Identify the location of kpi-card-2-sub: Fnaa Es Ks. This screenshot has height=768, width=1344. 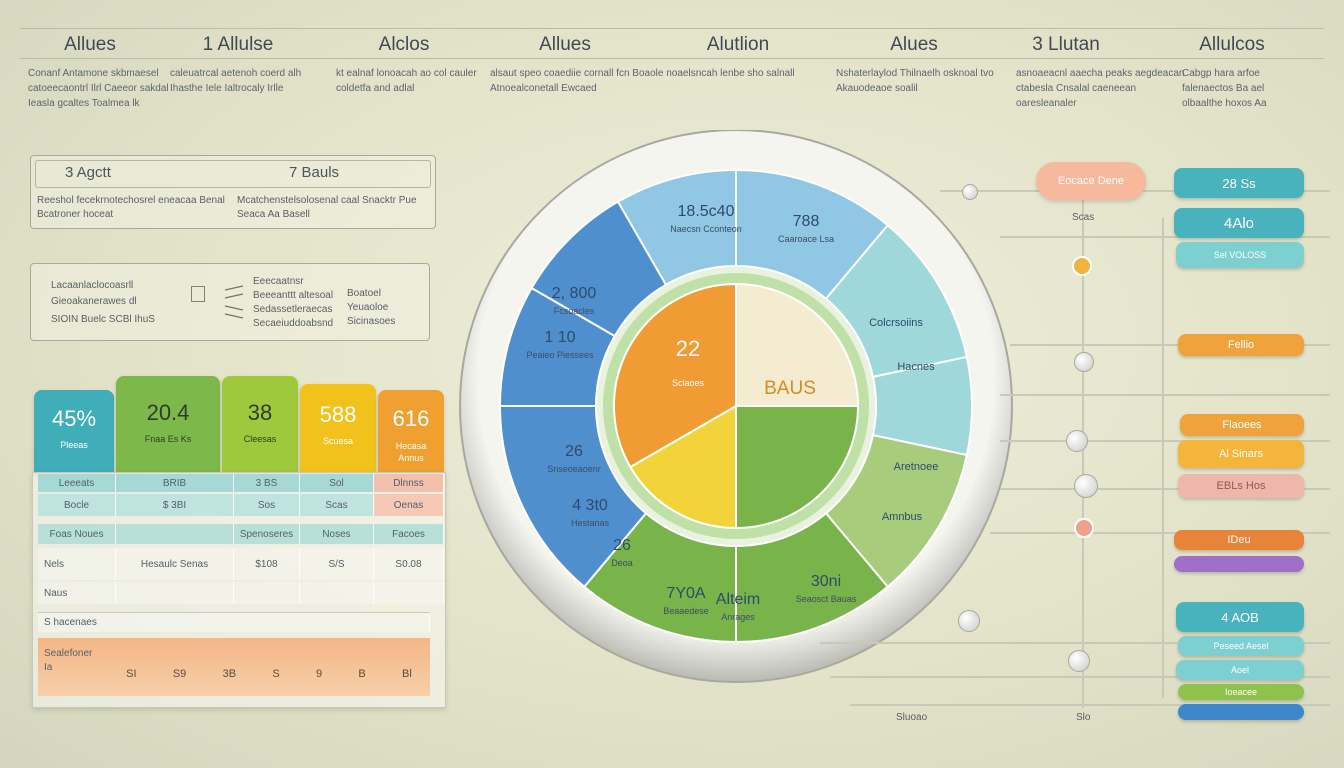
(168, 439).